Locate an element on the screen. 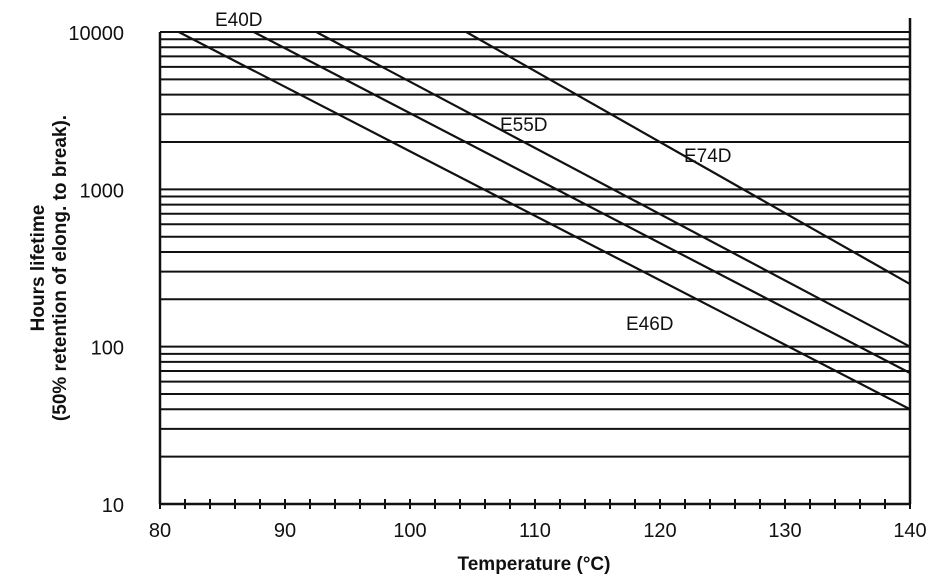  y-tick-label: 1000 is located at coordinates (102, 191).